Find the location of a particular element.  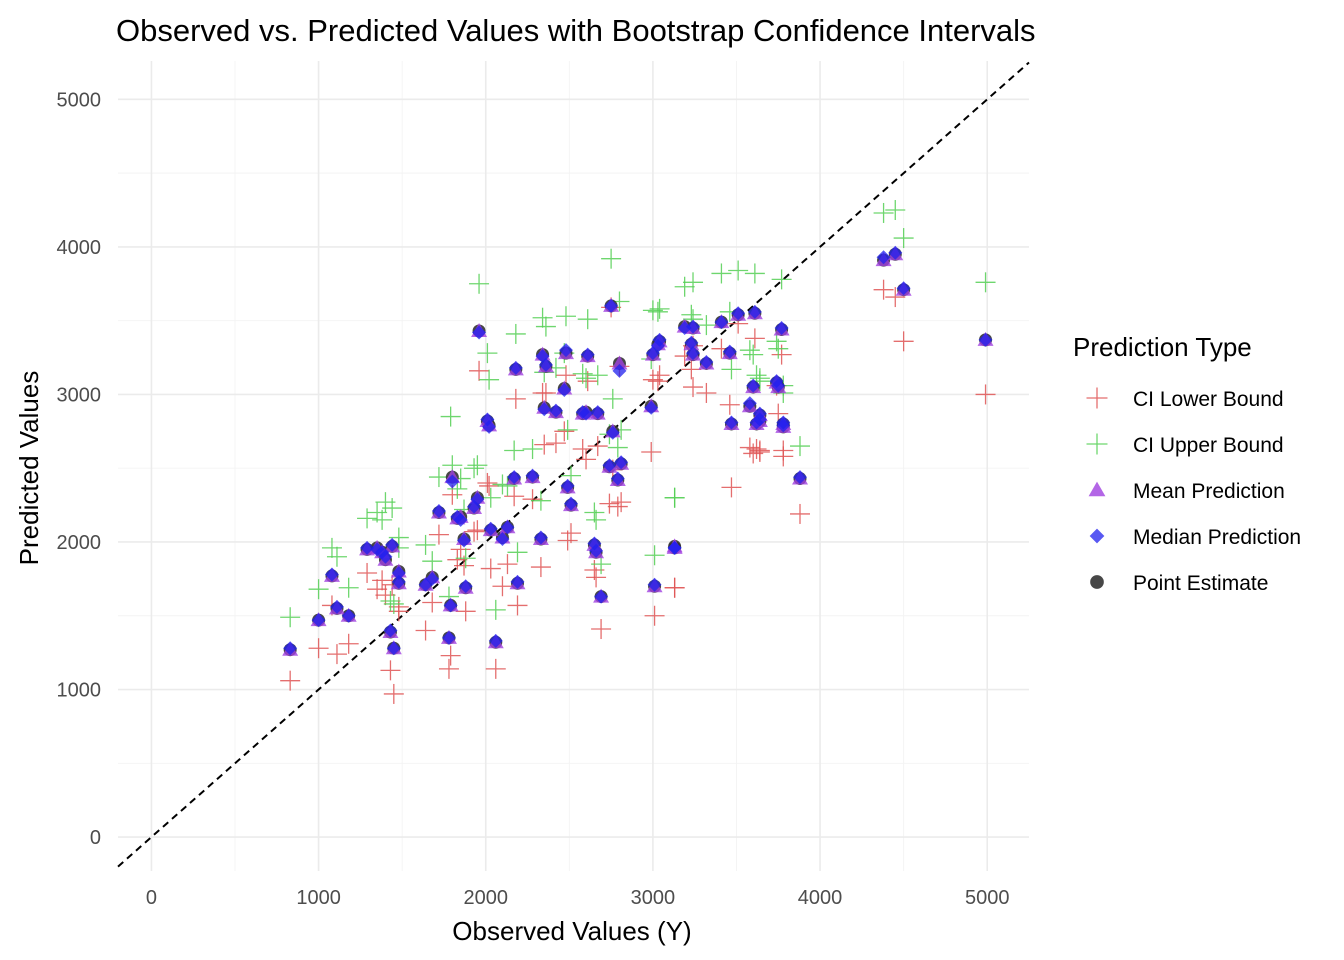

legend-key-ci-lower-bound is located at coordinates (1097, 398).